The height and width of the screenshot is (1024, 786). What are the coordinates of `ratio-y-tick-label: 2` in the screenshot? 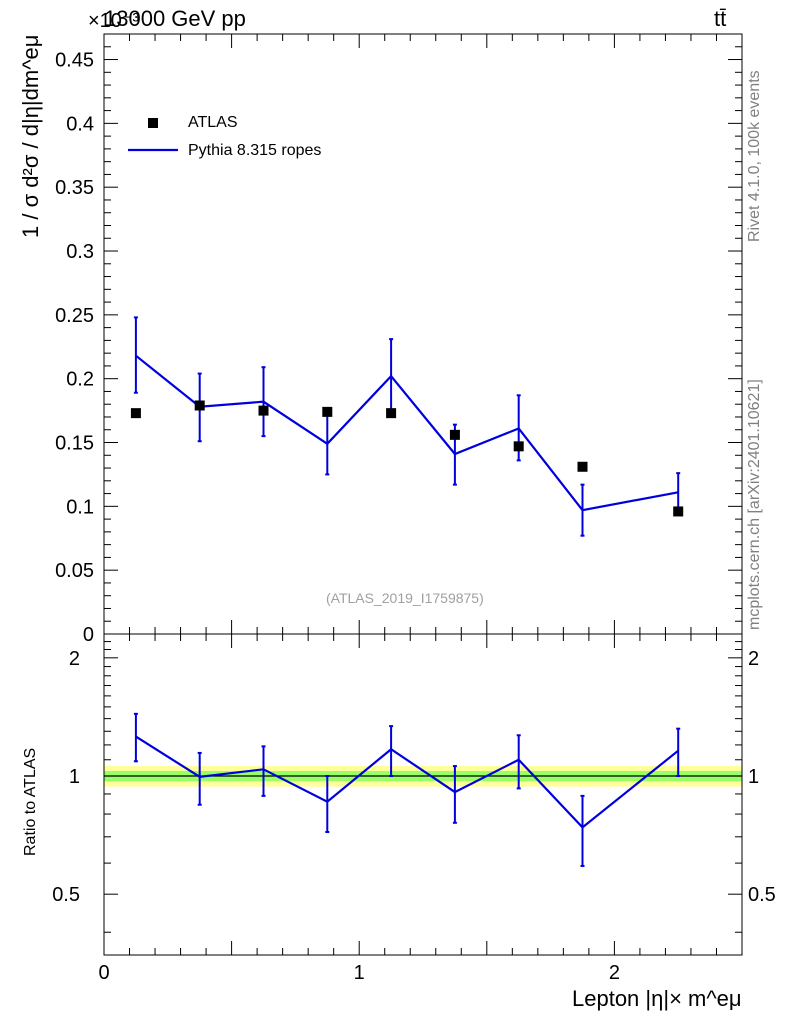 It's located at (74, 659).